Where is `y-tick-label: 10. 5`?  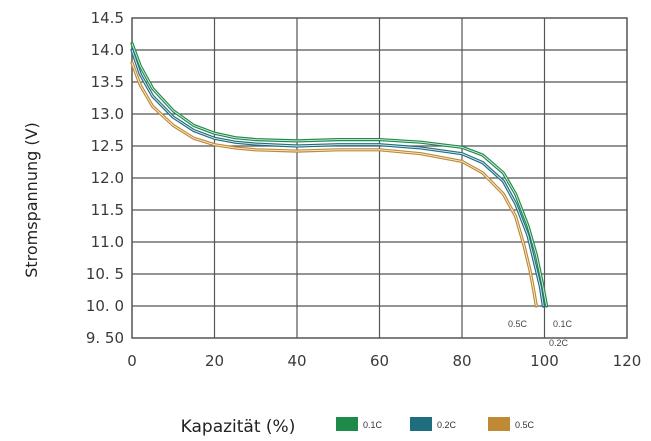 y-tick-label: 10. 5 is located at coordinates (105, 274).